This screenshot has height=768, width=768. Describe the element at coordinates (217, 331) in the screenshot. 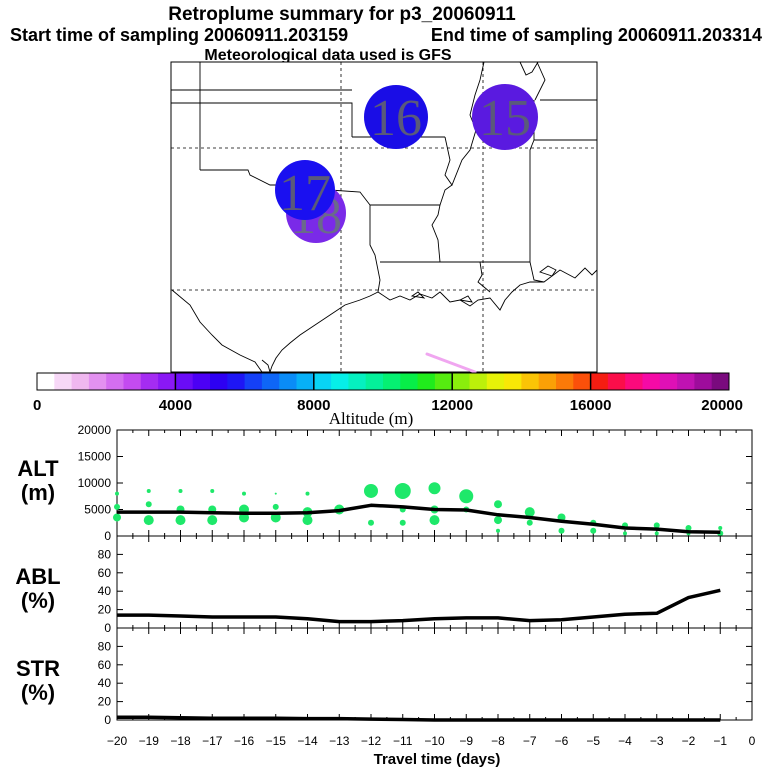

I see `mexico-border` at that location.